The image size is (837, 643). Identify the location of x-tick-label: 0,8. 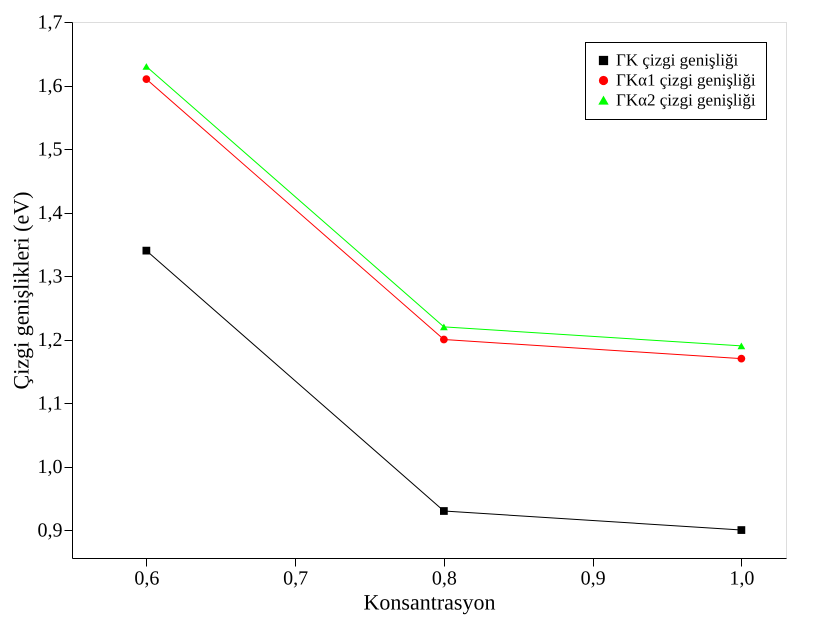
(444, 579).